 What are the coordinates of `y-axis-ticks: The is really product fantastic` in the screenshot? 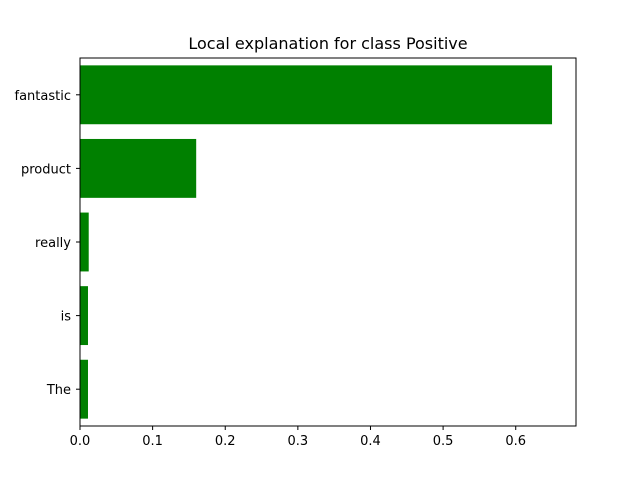 It's located at (47, 243).